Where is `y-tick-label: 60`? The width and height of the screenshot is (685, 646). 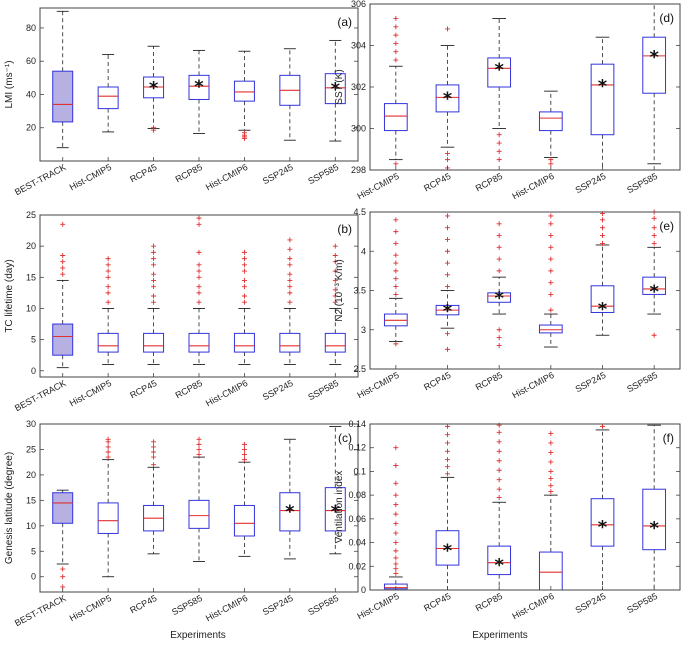
y-tick-label: 60 is located at coordinates (31, 61).